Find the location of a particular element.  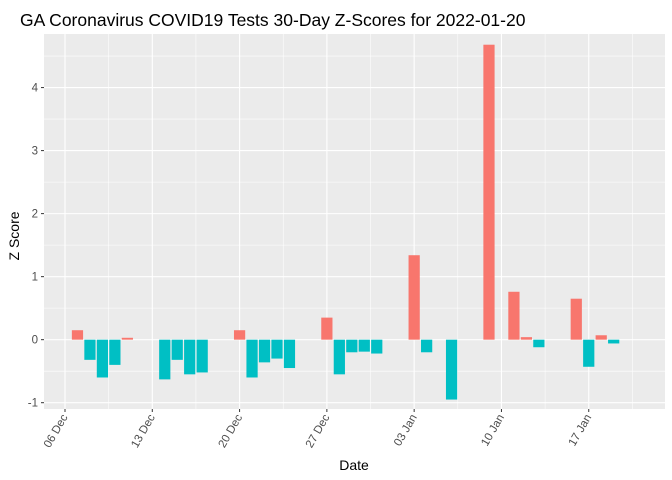

x-tick-label: 27 Dec is located at coordinates (318, 431).